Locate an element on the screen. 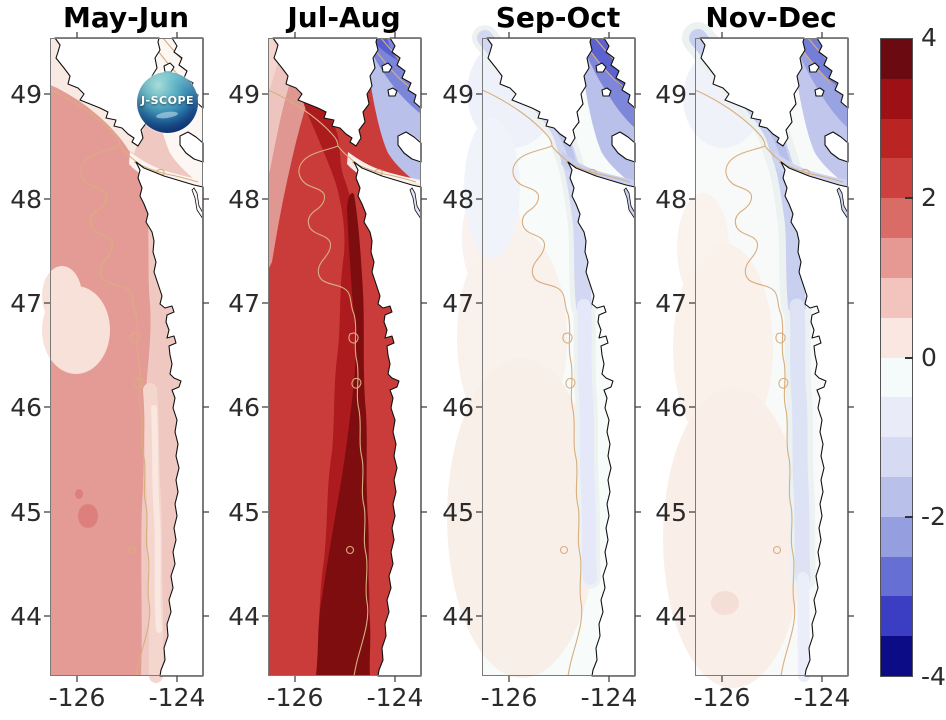  panel-title-may-jun: May-Jun is located at coordinates (126, 17).